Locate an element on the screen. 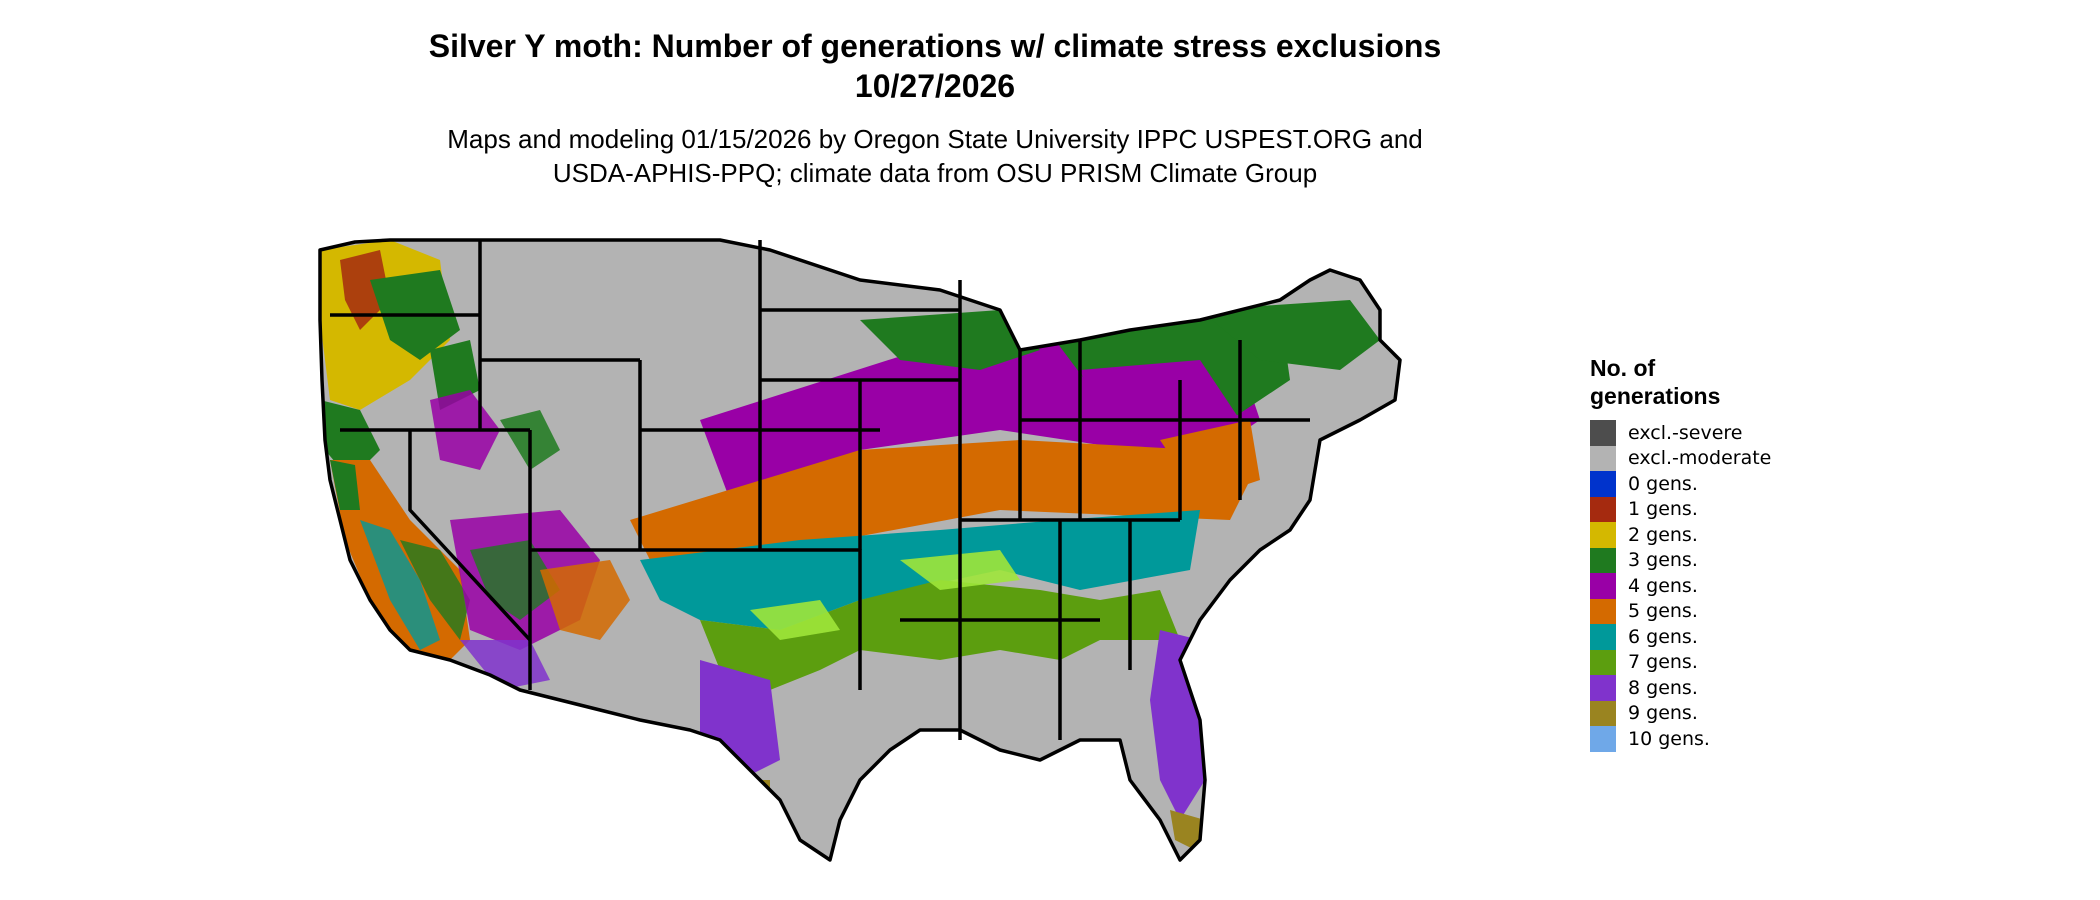  legend-label: 3 gens. is located at coordinates (1663, 560).